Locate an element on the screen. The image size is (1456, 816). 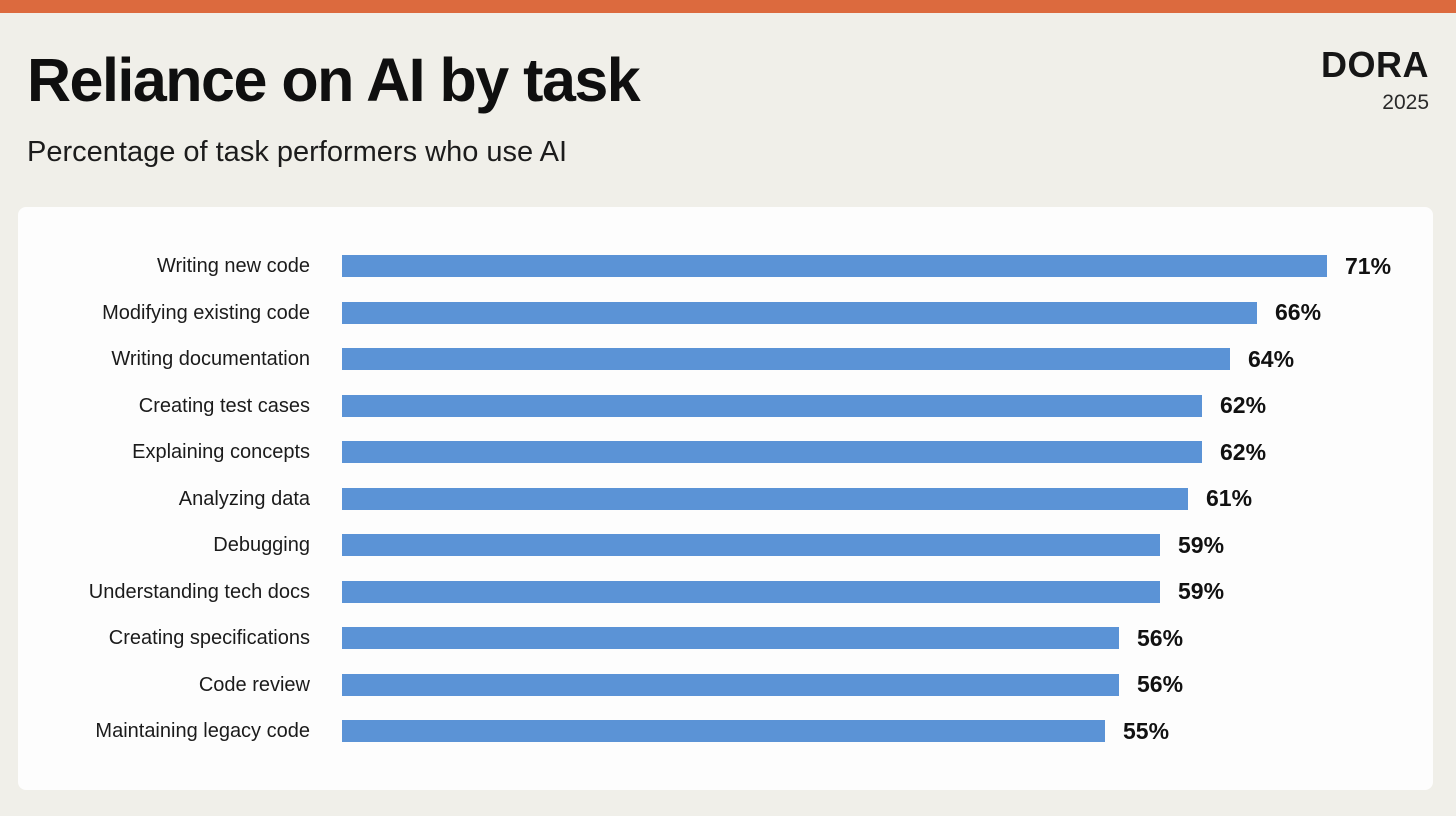
chart-row: Maintaining legacy code 55% is located at coordinates (725, 731).